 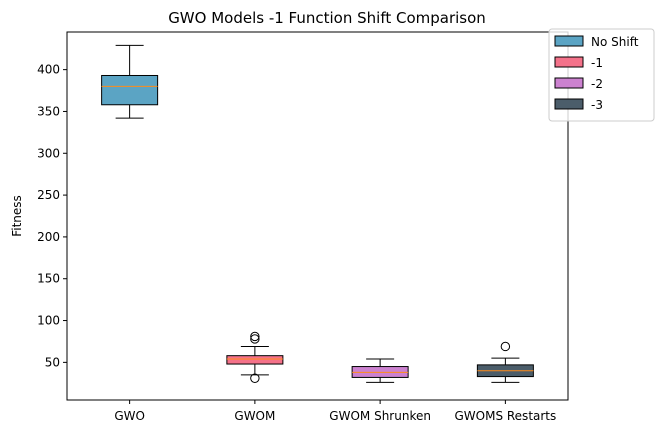 I want to click on x-axis: GWO GWOM GWOM Shrunken GWOMS Restarts, so click(x=335, y=411).